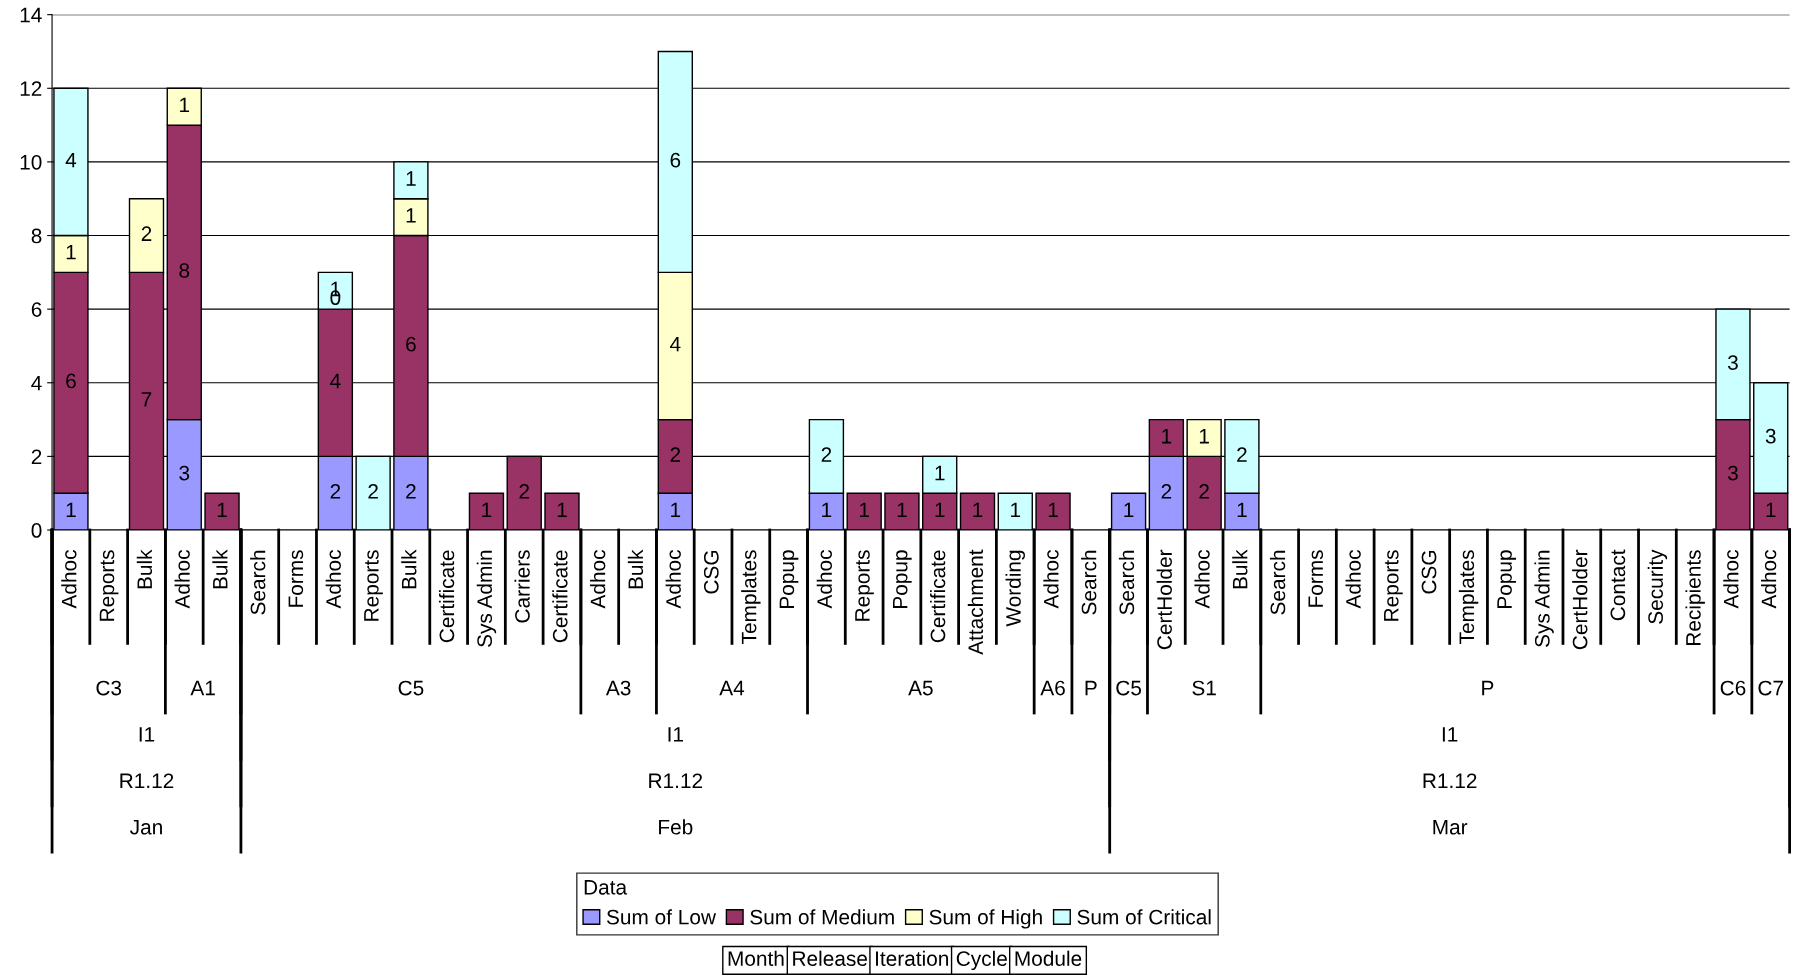  What do you see at coordinates (202, 688) in the screenshot?
I see `text: A1` at bounding box center [202, 688].